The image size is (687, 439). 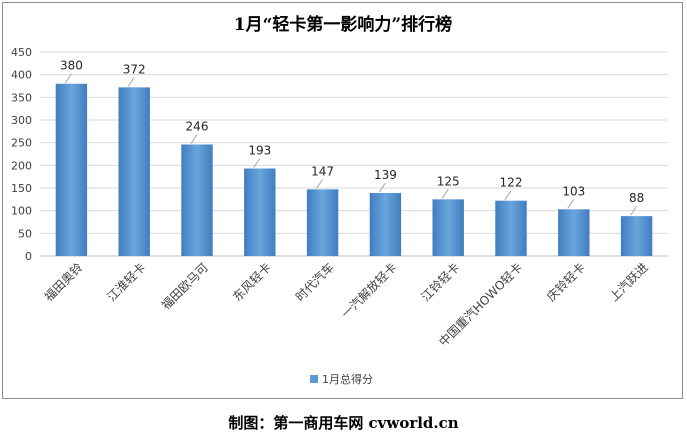 I want to click on x-tick-label: 东风轻卡, so click(x=252, y=282).